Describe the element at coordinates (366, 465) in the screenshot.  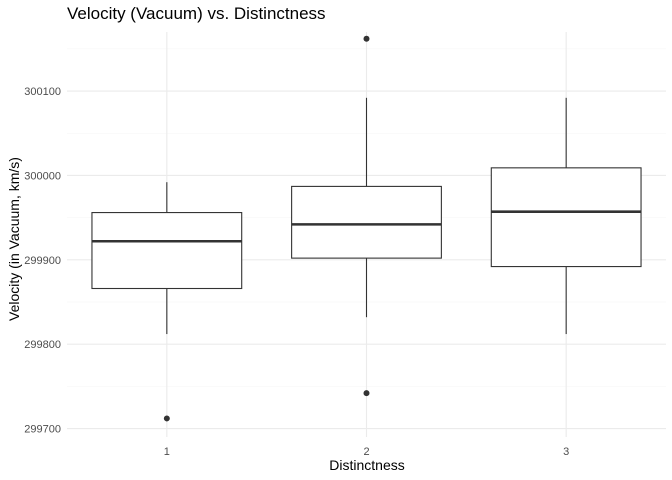
I see `x-axis-title: Distinctness` at that location.